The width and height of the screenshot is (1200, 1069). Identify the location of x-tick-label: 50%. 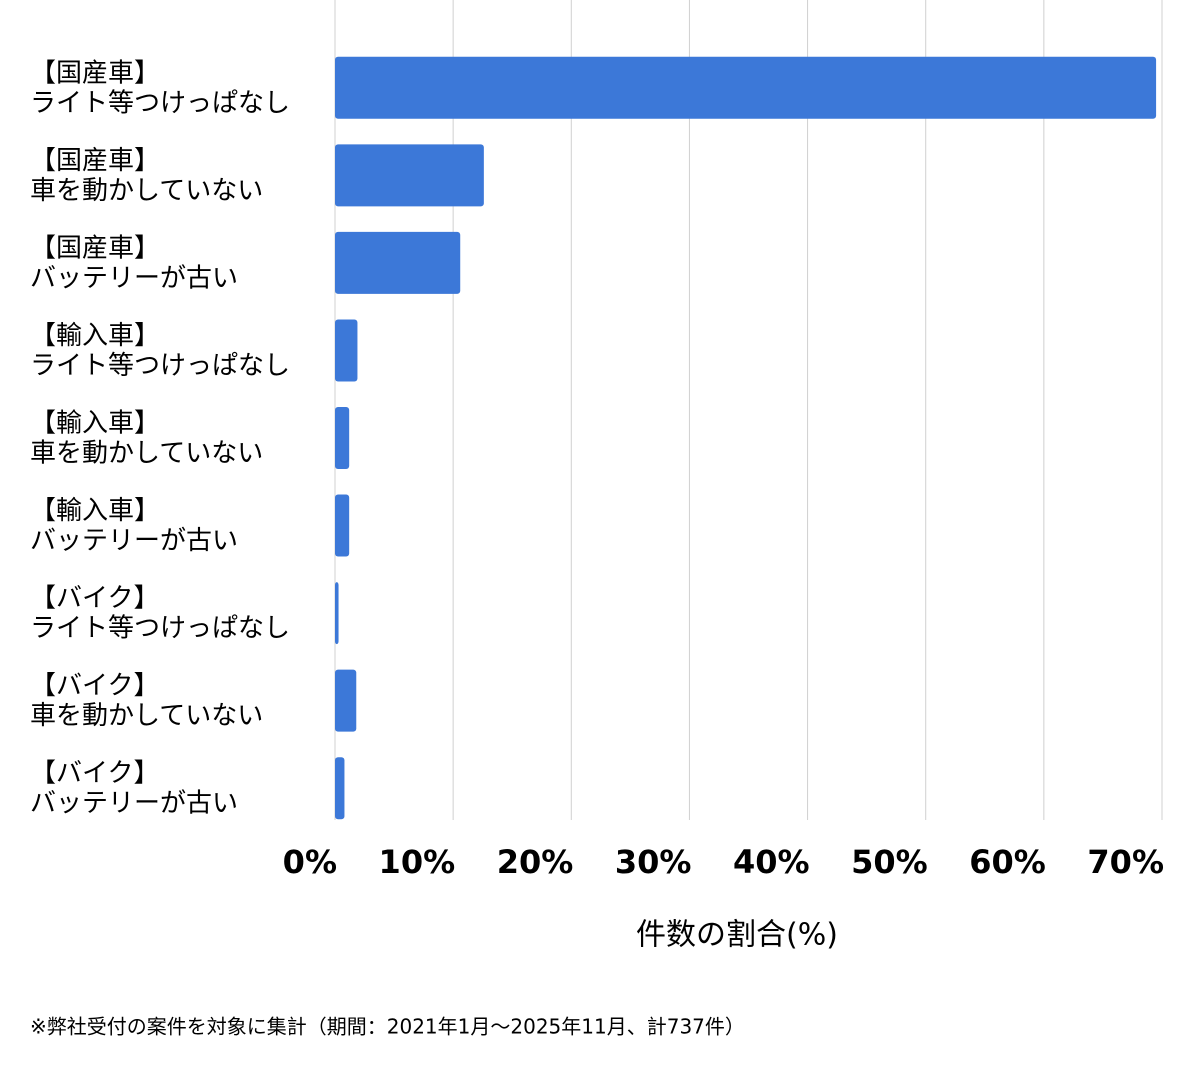
(889, 862).